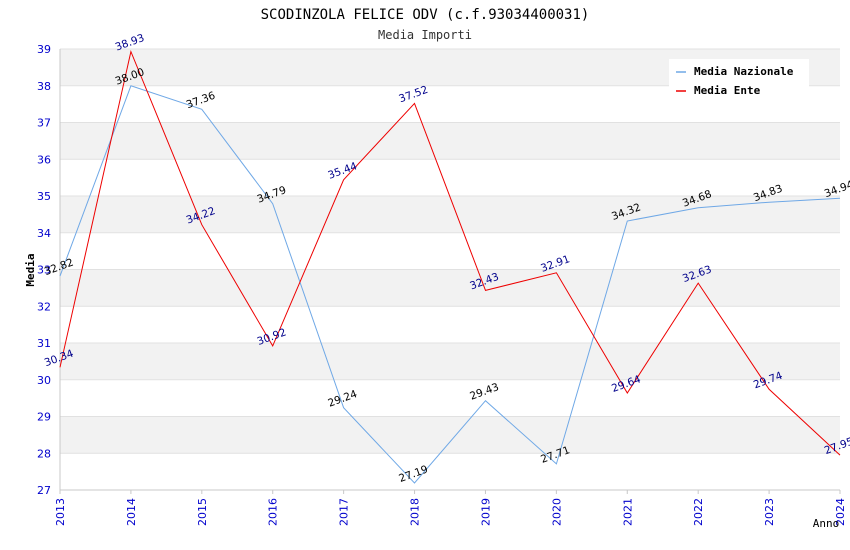 This screenshot has height=550, width=850. What do you see at coordinates (44, 196) in the screenshot?
I see `y-tick-label: 35` at bounding box center [44, 196].